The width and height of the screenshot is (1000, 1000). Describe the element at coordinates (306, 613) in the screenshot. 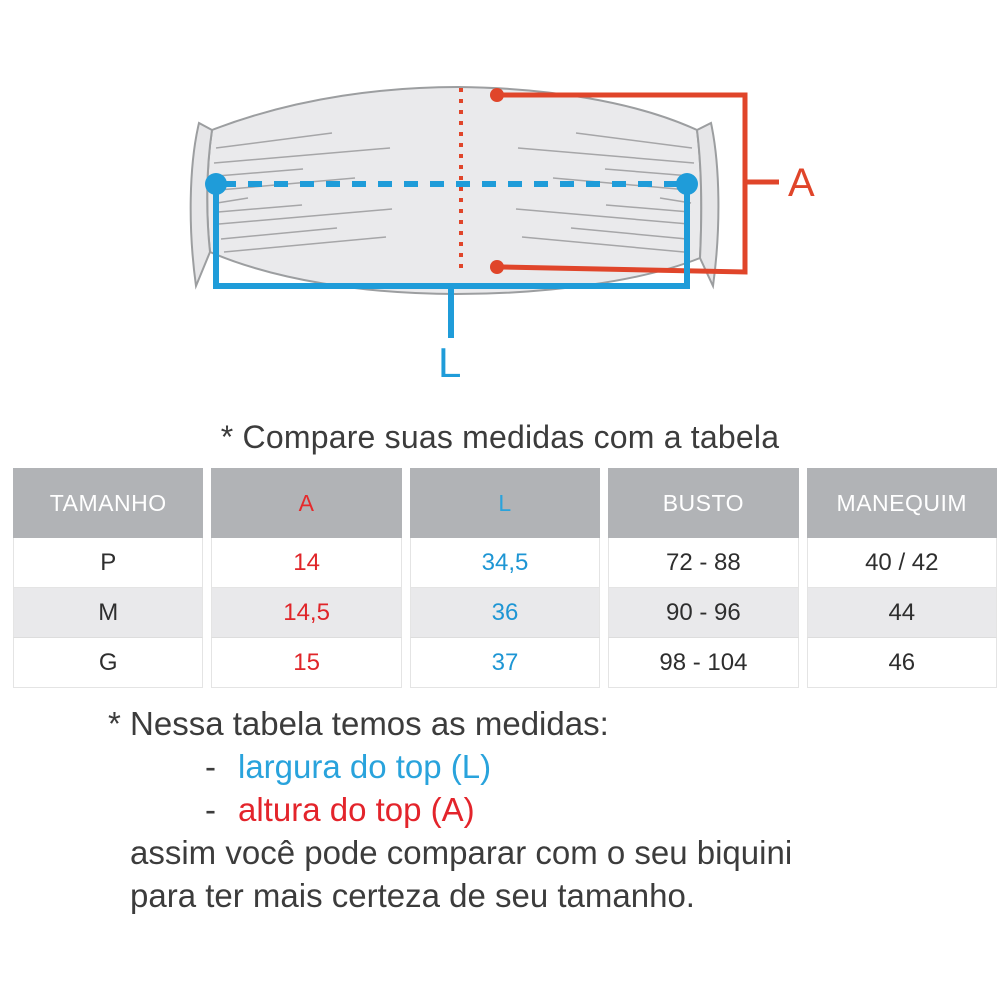

I see `cell-a-m: 14,5` at that location.